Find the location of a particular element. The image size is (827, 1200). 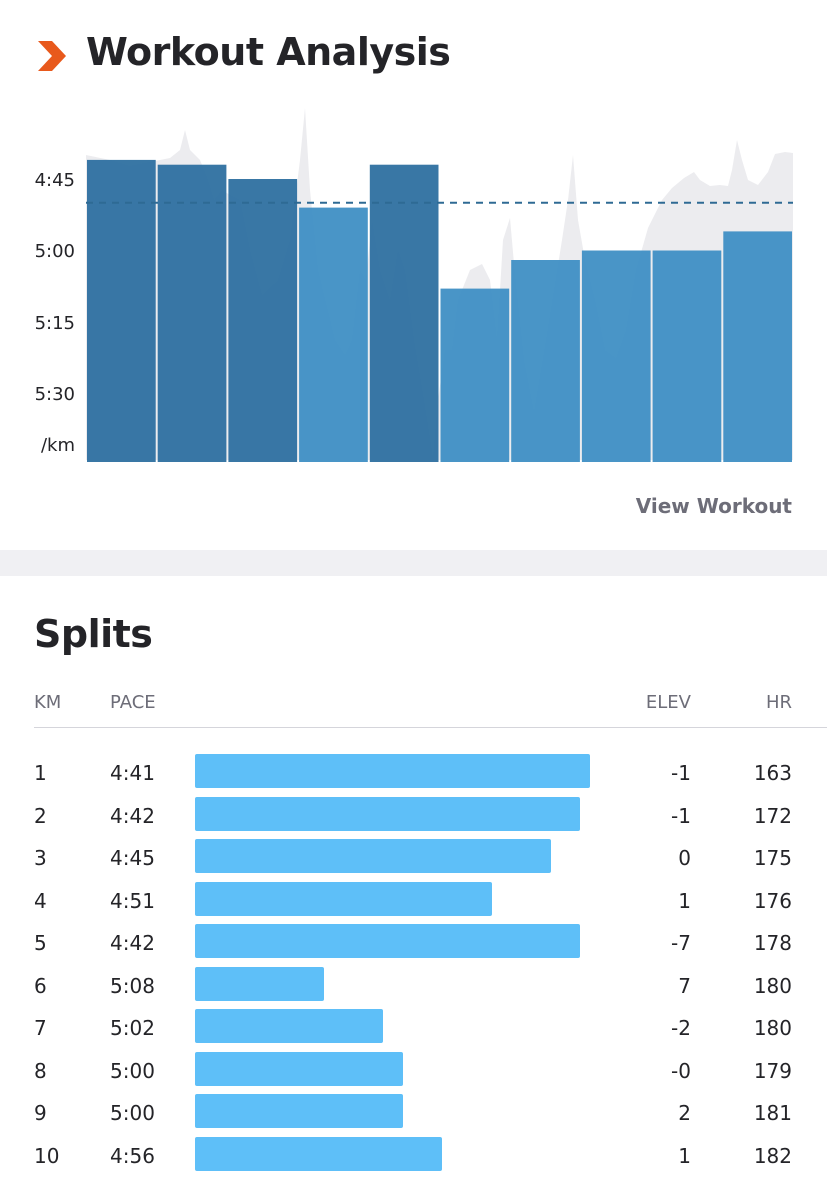

split-row: 4 4:51 1 176 is located at coordinates (413, 902).